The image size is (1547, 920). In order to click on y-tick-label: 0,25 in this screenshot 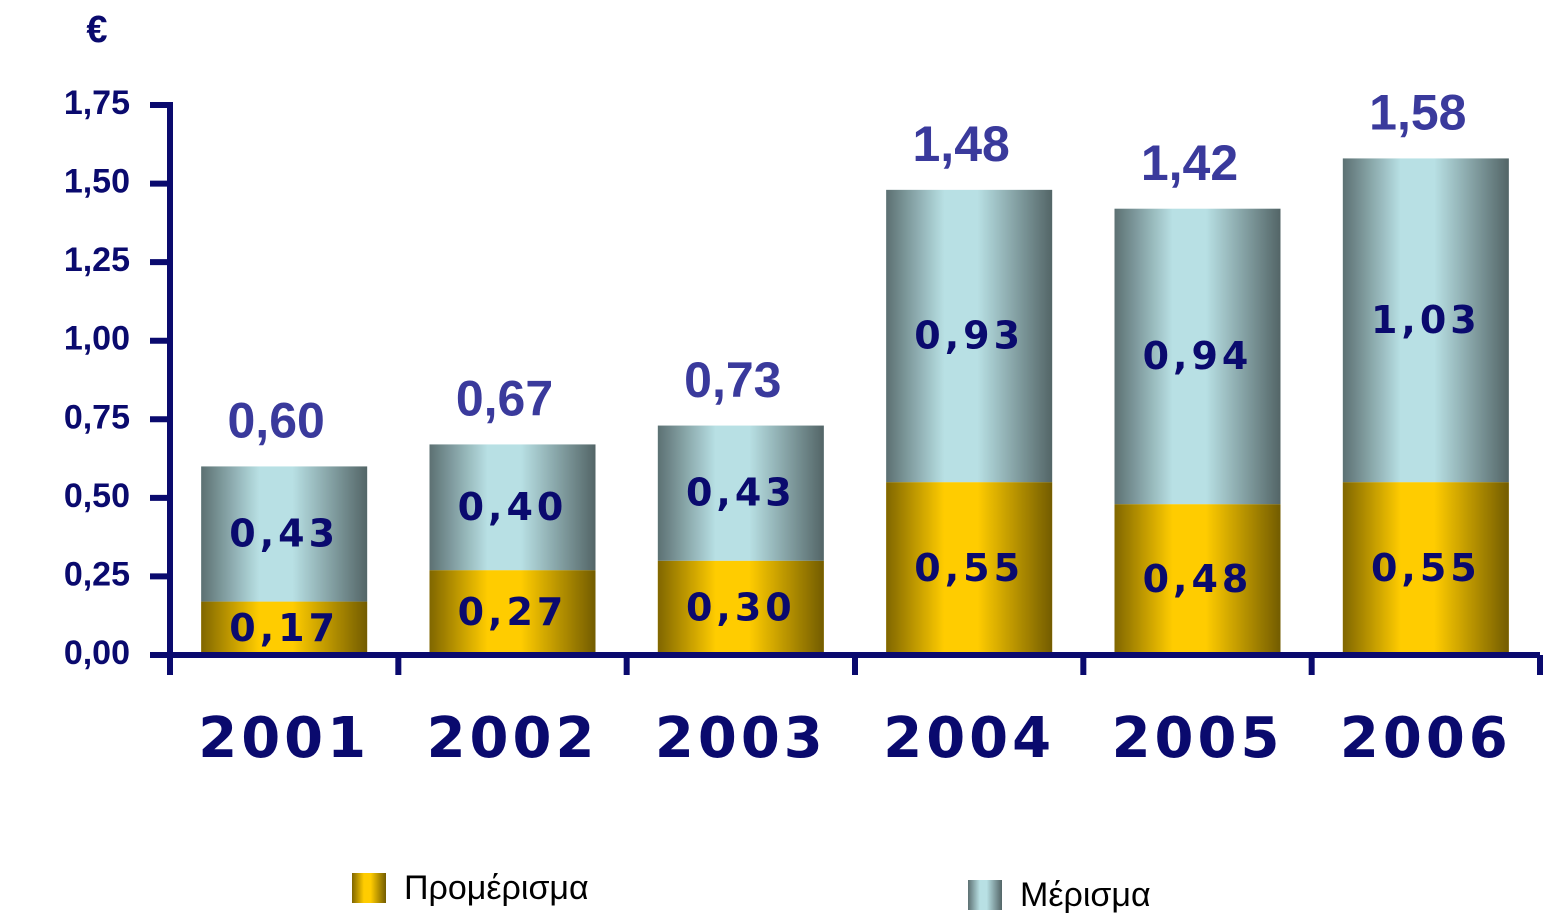, I will do `click(97, 574)`.